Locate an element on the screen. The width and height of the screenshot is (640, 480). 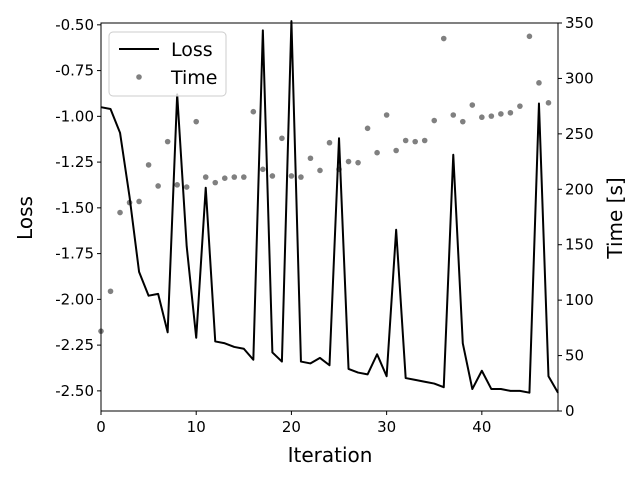
y-tick-label: -0.75 is located at coordinates (74, 71).